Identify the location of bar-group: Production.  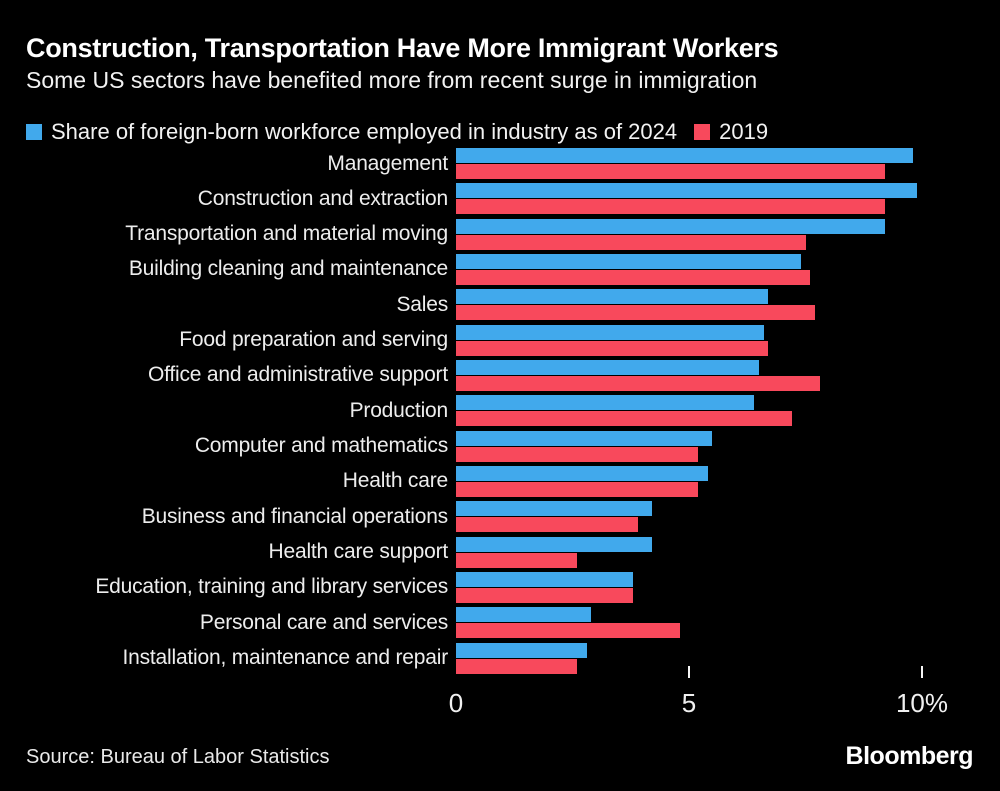
(500, 411).